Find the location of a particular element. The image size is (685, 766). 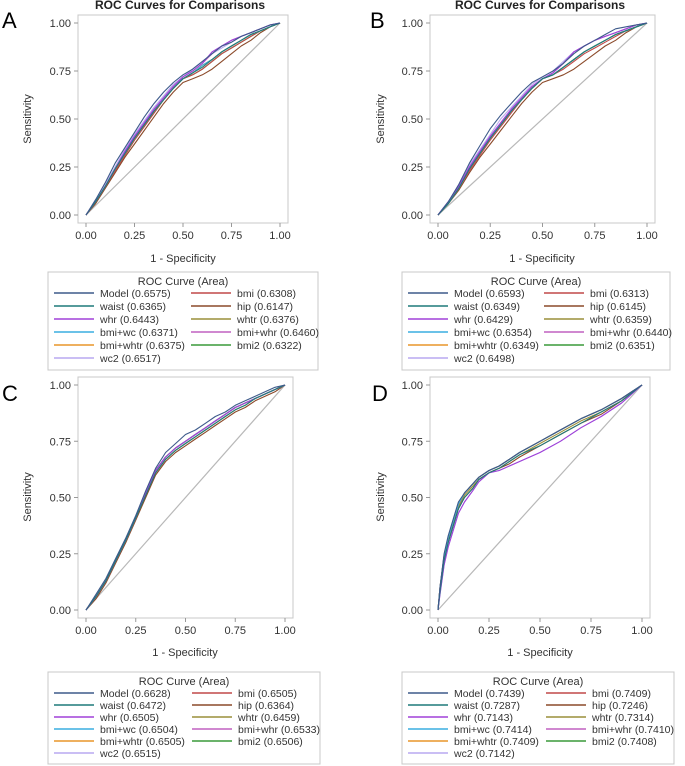

legend-item-label: hip (0.6145) is located at coordinates (618, 307).